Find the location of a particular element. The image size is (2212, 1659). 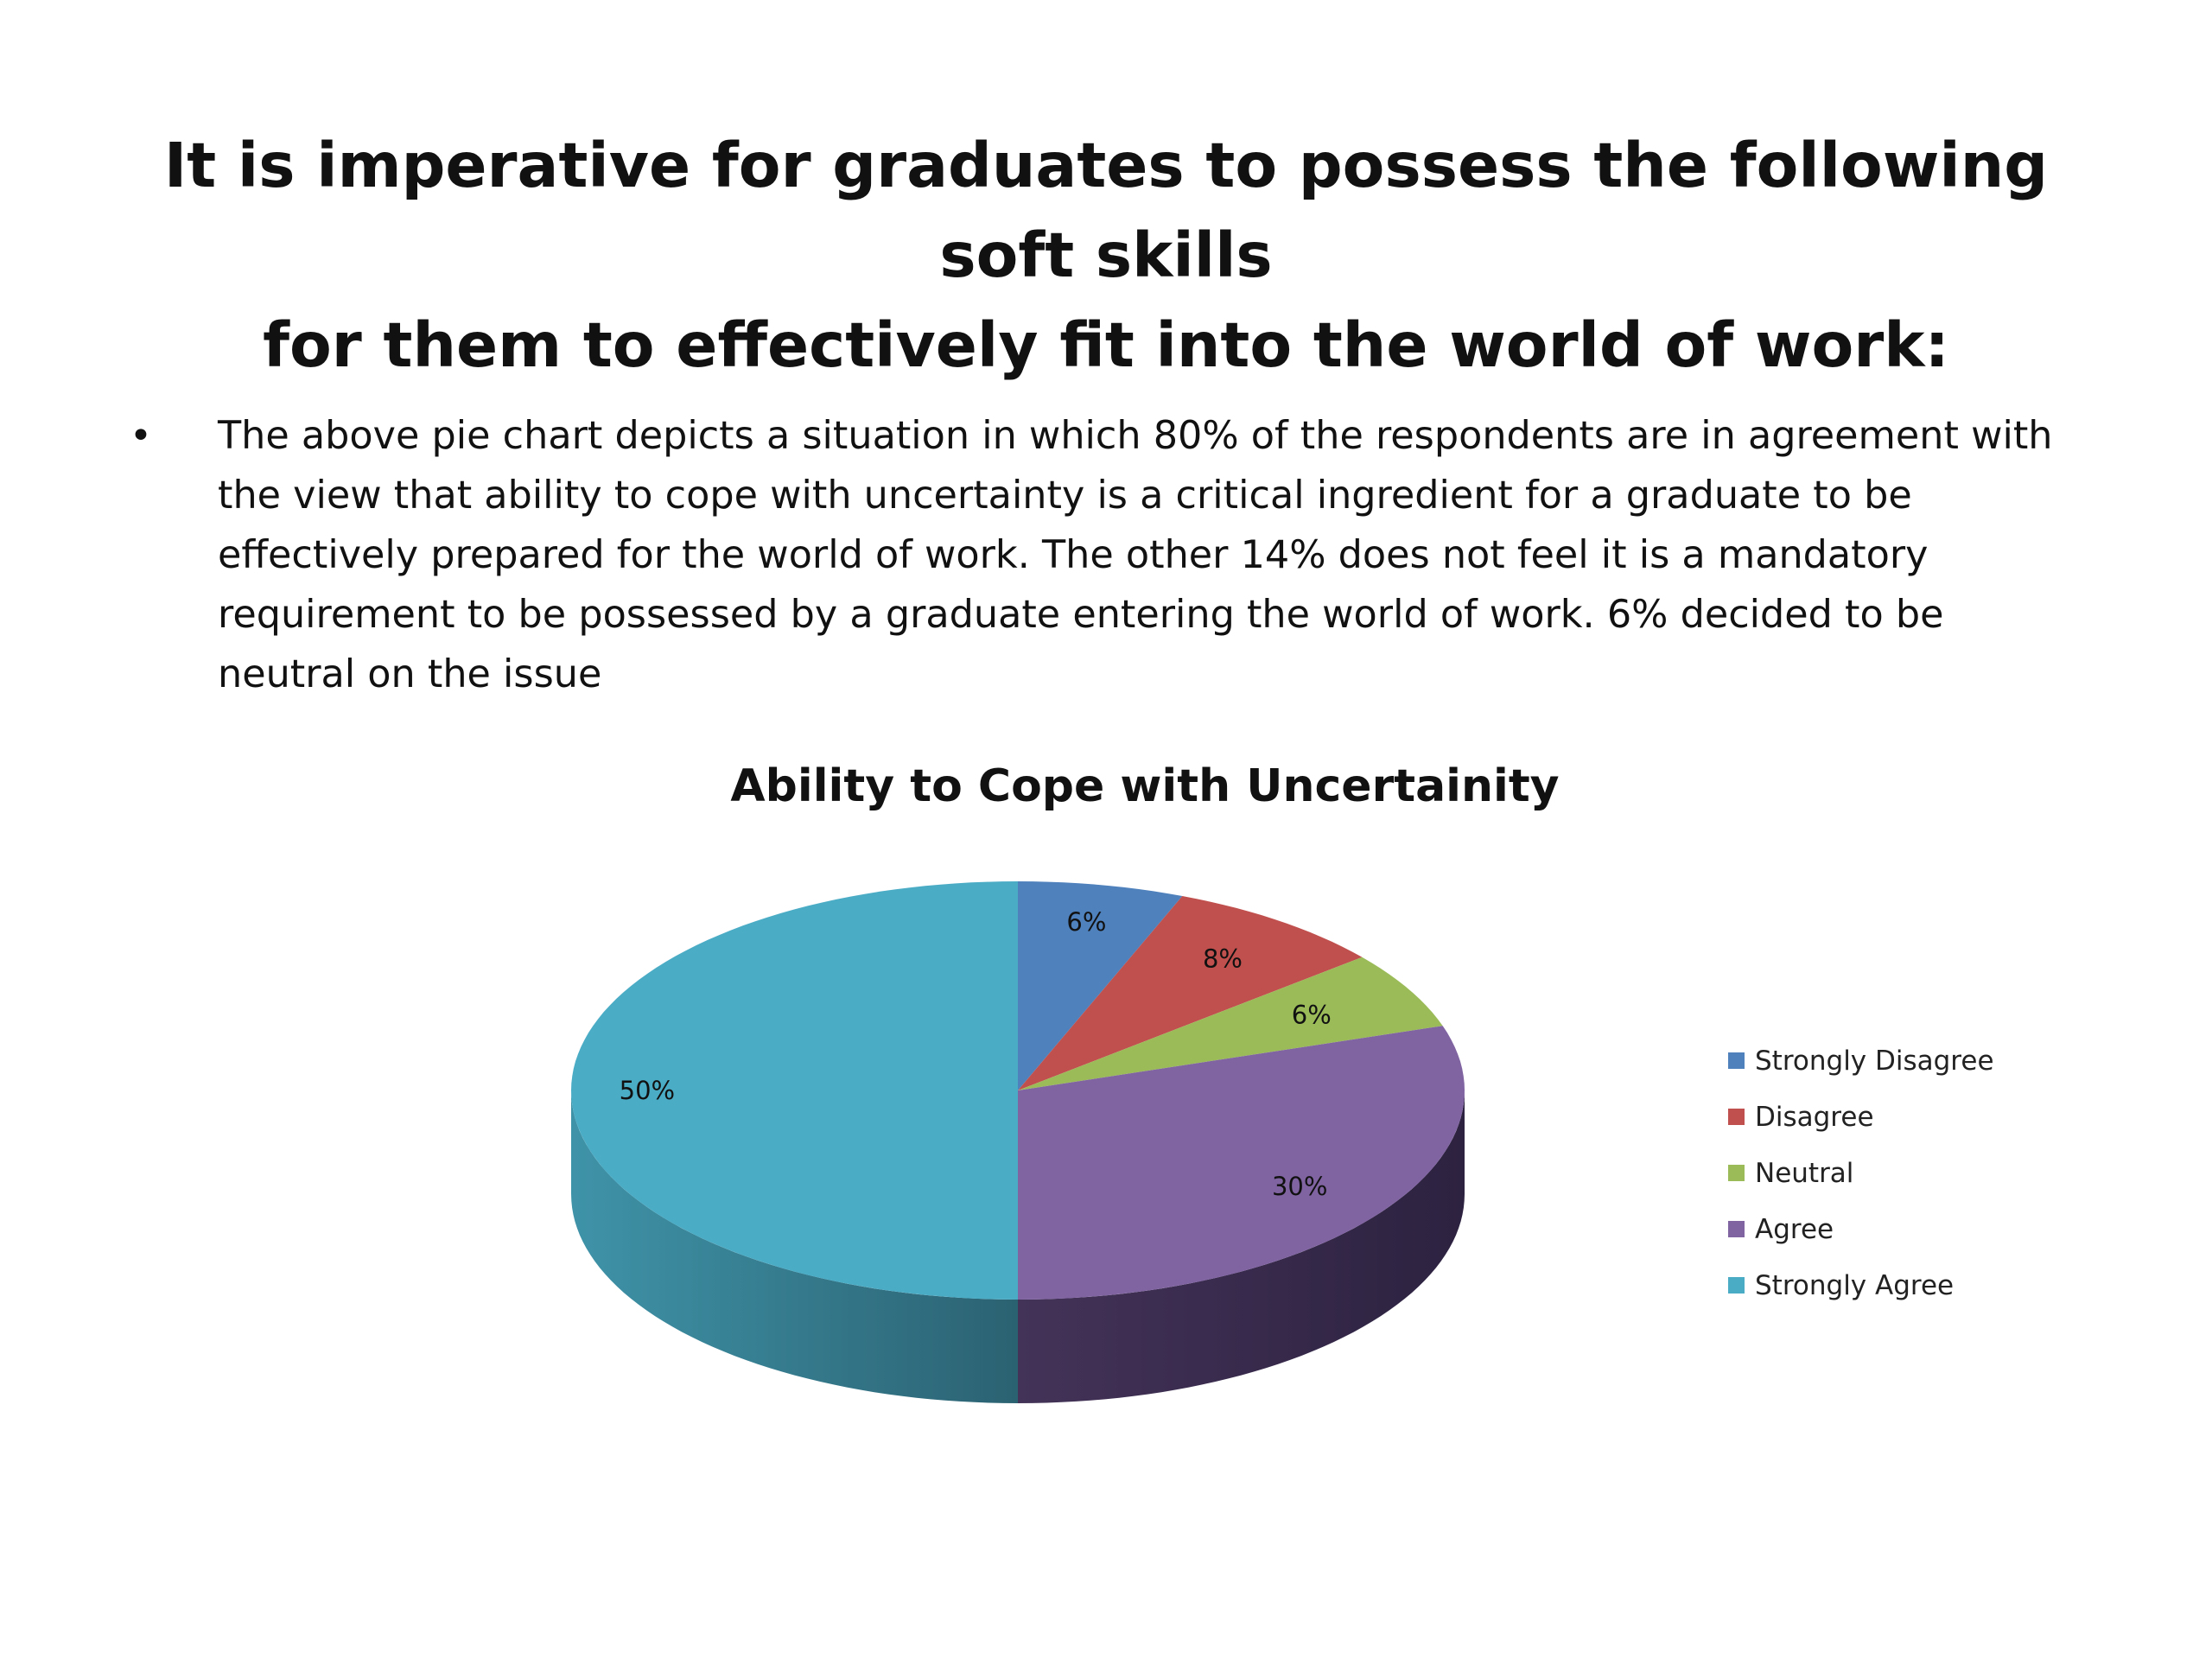

pie-slice-agree is located at coordinates (1241, 1163).